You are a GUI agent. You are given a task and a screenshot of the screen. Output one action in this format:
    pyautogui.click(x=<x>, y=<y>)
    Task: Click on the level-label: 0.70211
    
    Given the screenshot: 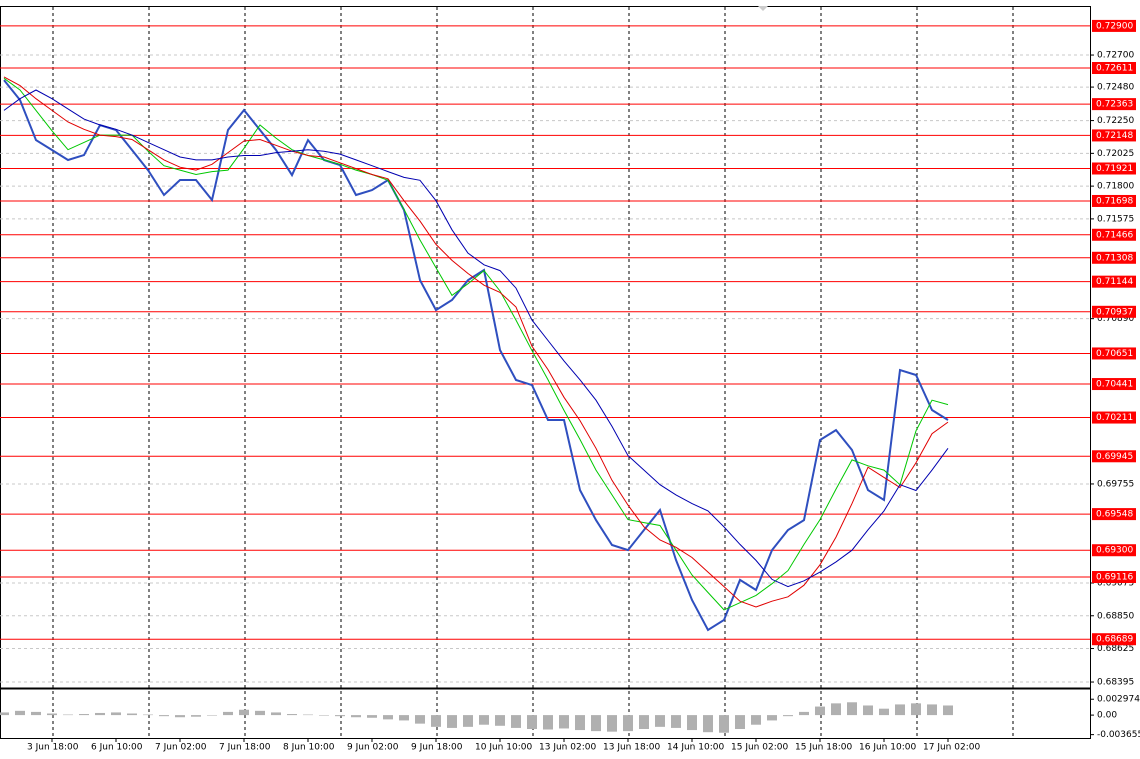 What is the action you would take?
    pyautogui.click(x=1114, y=418)
    